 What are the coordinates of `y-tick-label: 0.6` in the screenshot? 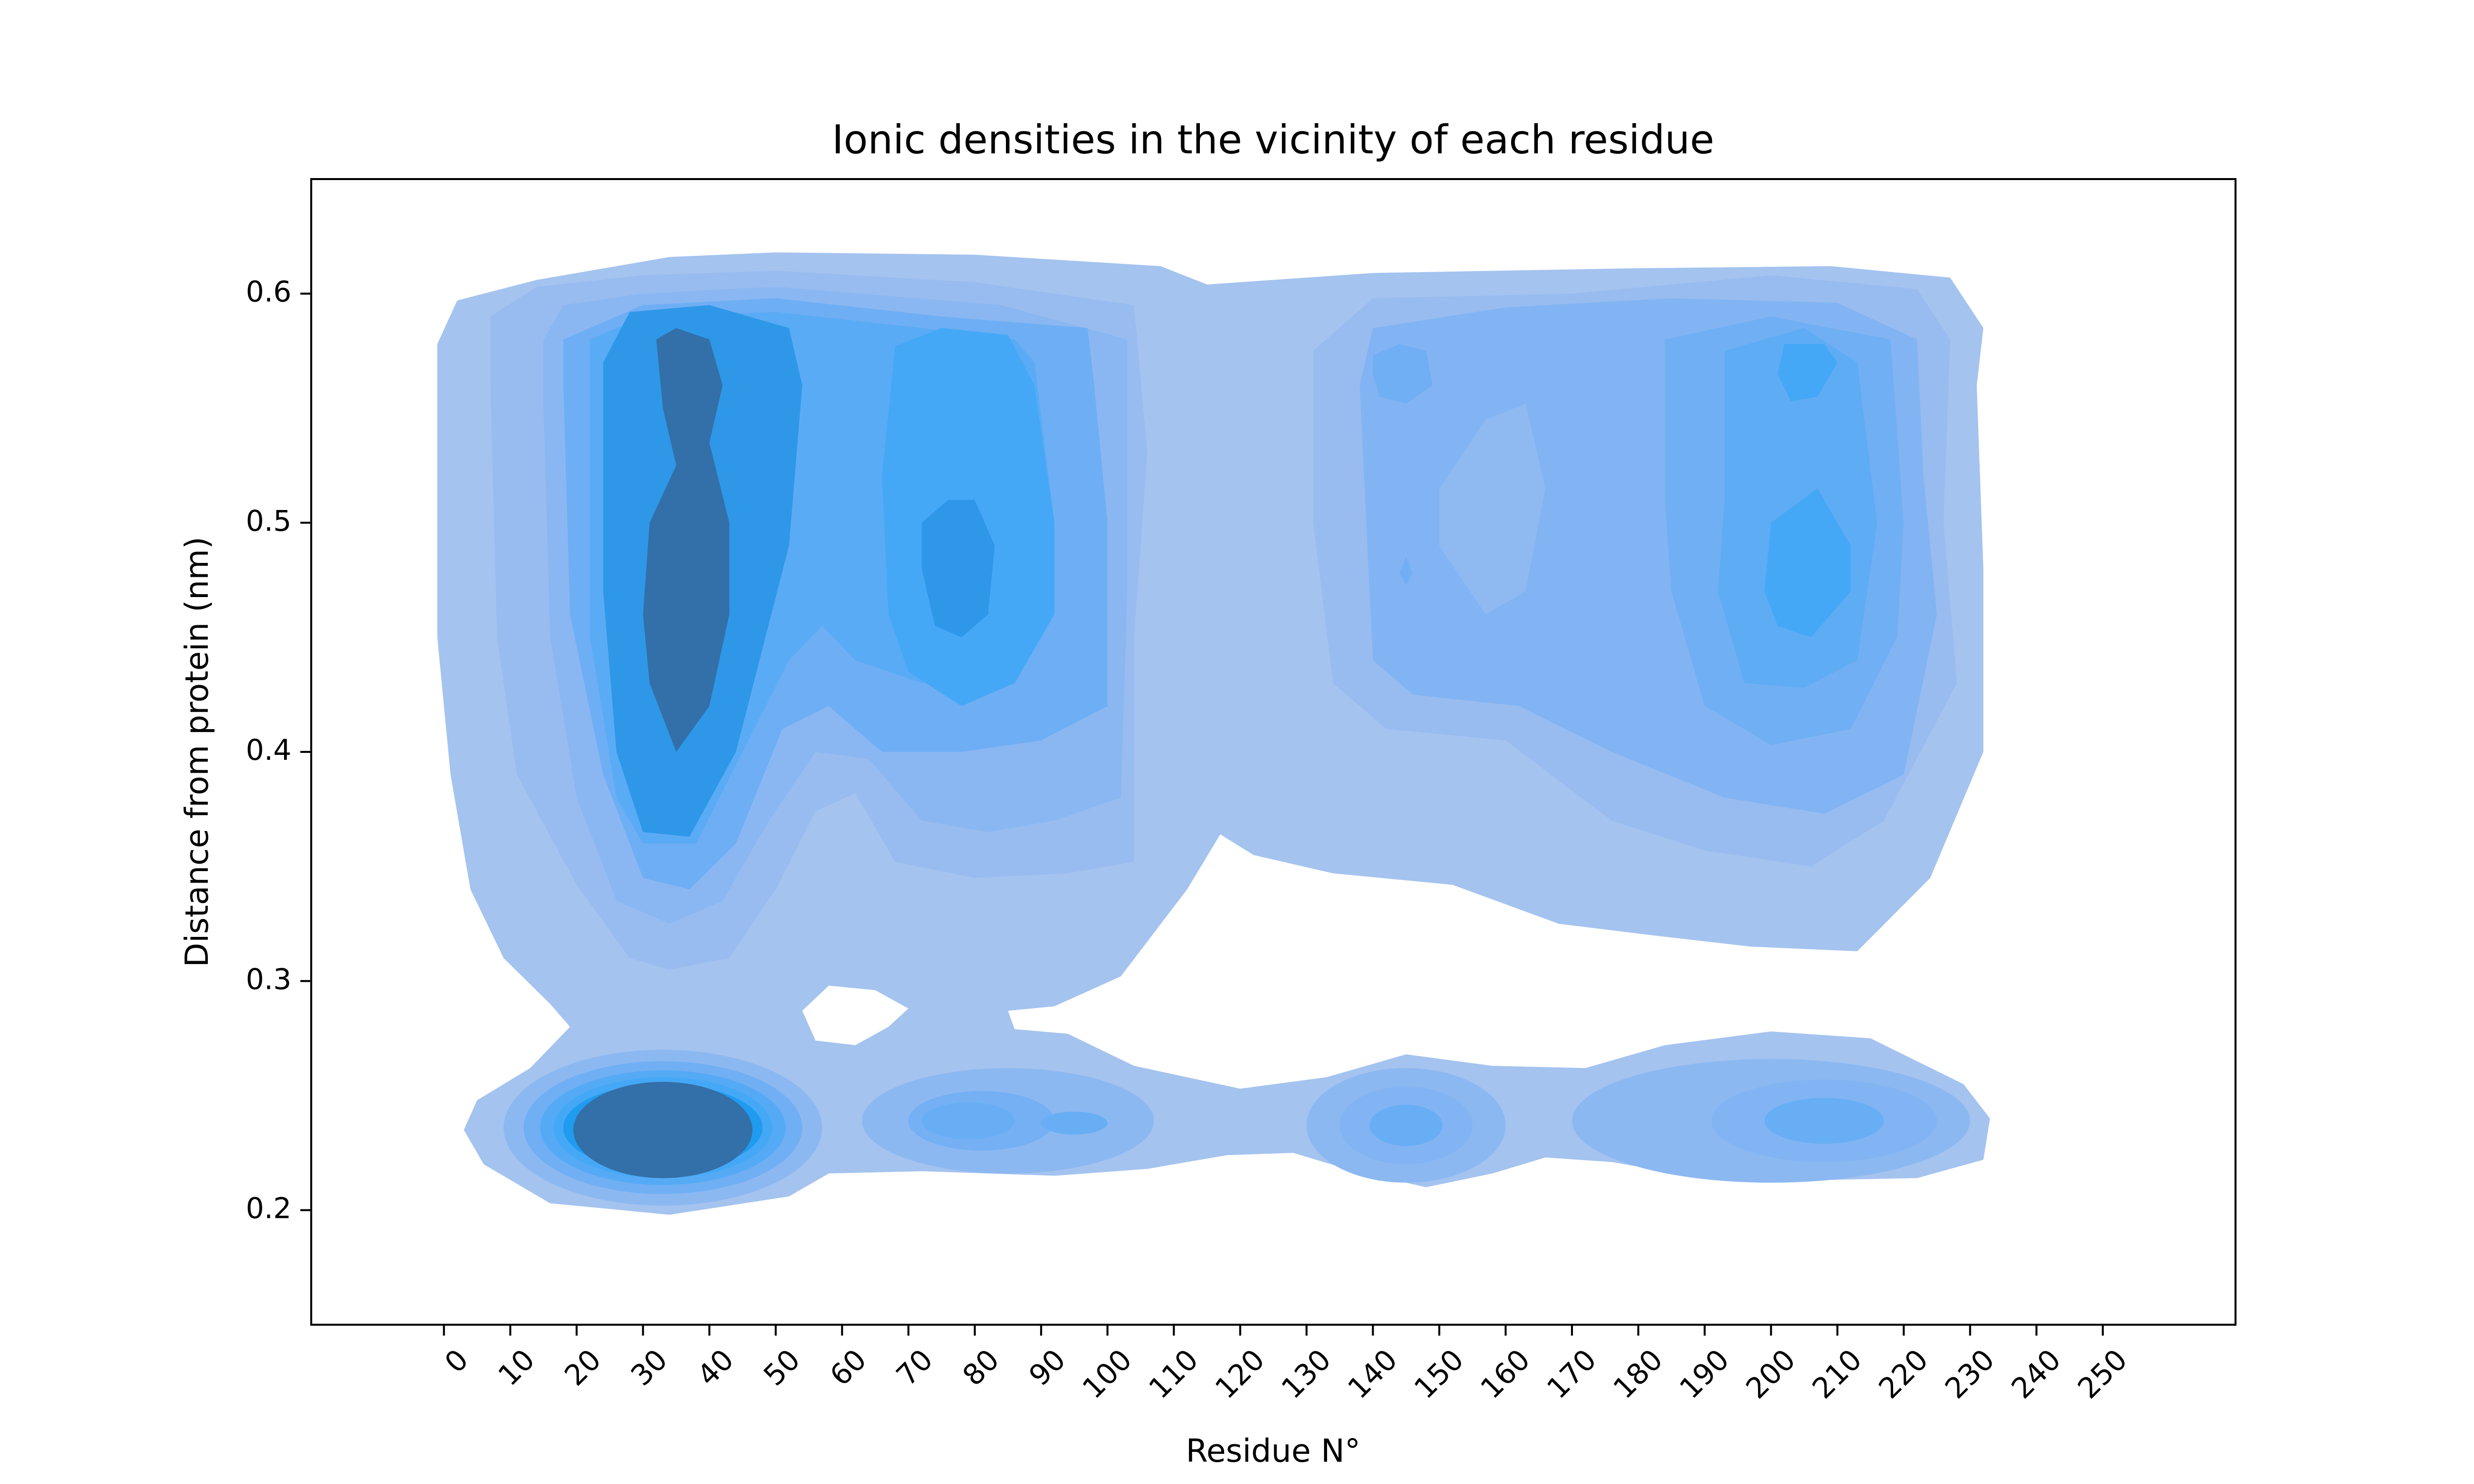 It's located at (269, 292).